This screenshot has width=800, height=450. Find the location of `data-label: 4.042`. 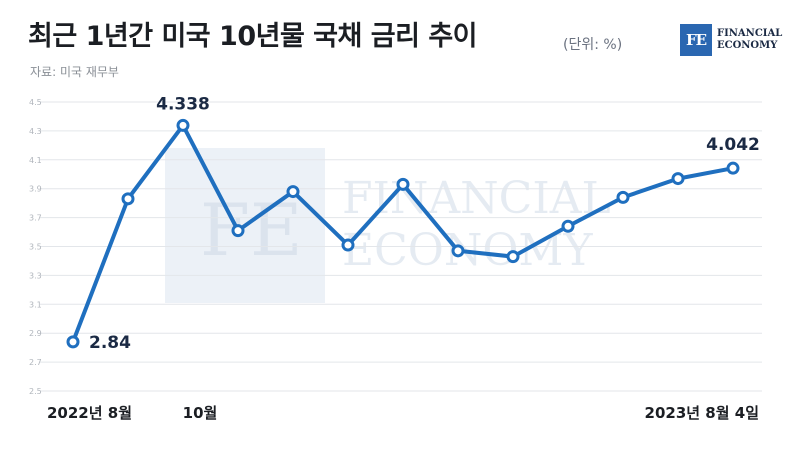

data-label: 4.042 is located at coordinates (733, 145).